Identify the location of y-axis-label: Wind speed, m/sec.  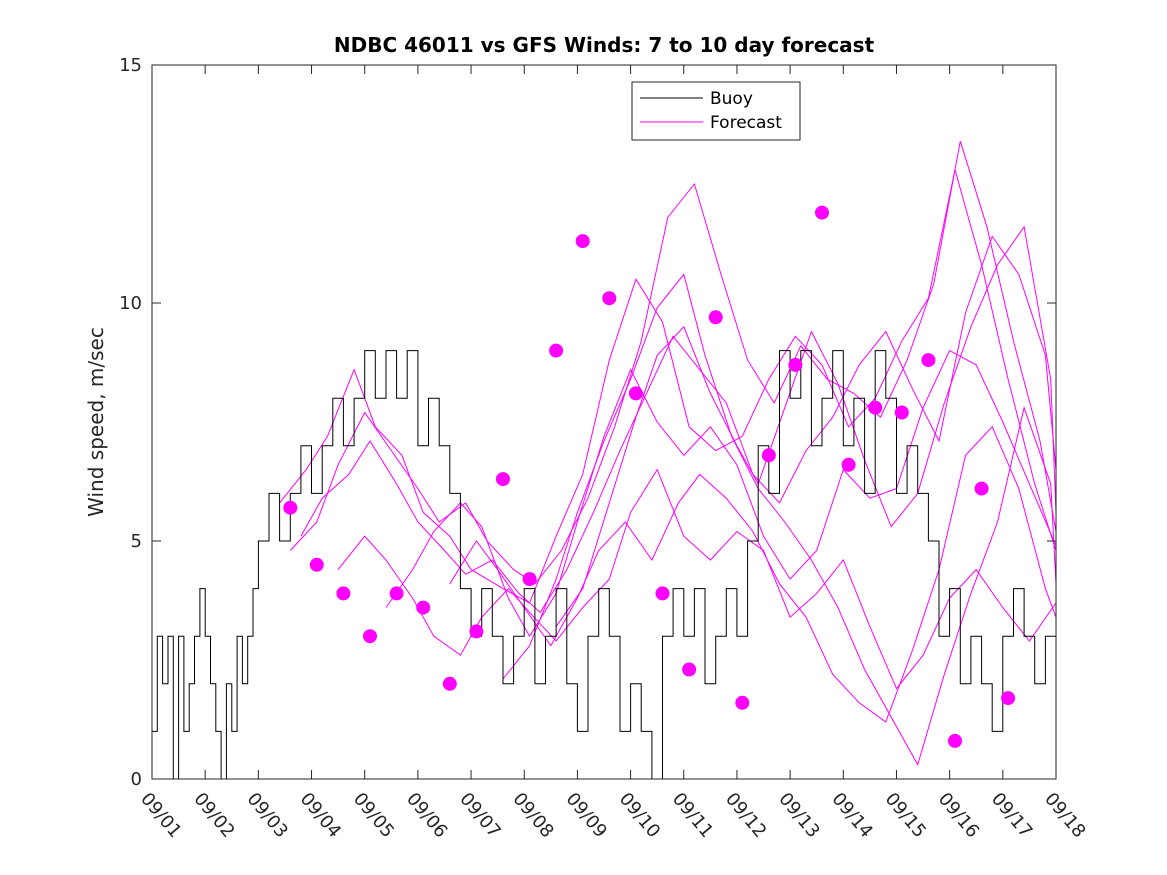
(96, 422).